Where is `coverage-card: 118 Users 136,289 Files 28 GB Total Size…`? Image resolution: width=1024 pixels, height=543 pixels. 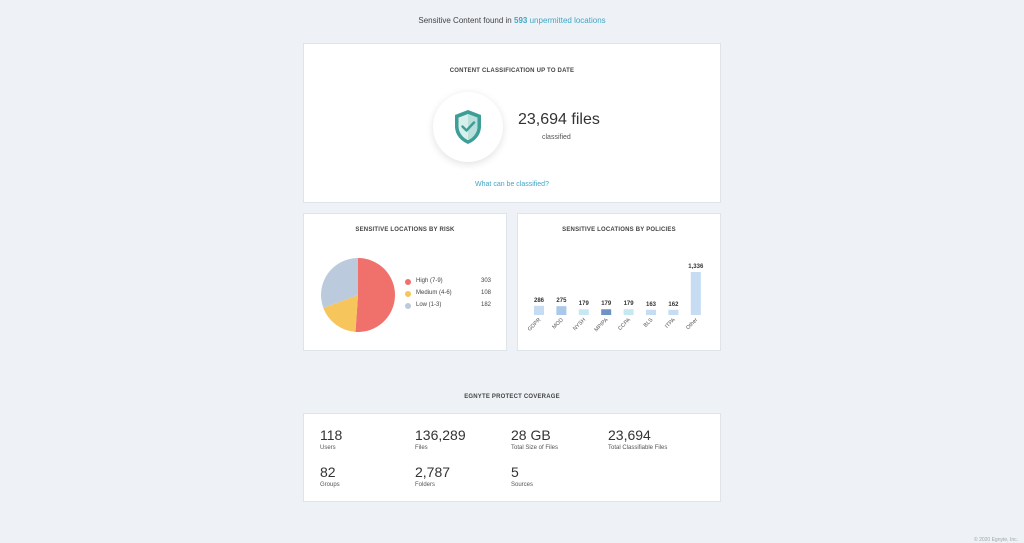
coverage-card: 118 Users 136,289 Files 28 GB Total Size… is located at coordinates (512, 457).